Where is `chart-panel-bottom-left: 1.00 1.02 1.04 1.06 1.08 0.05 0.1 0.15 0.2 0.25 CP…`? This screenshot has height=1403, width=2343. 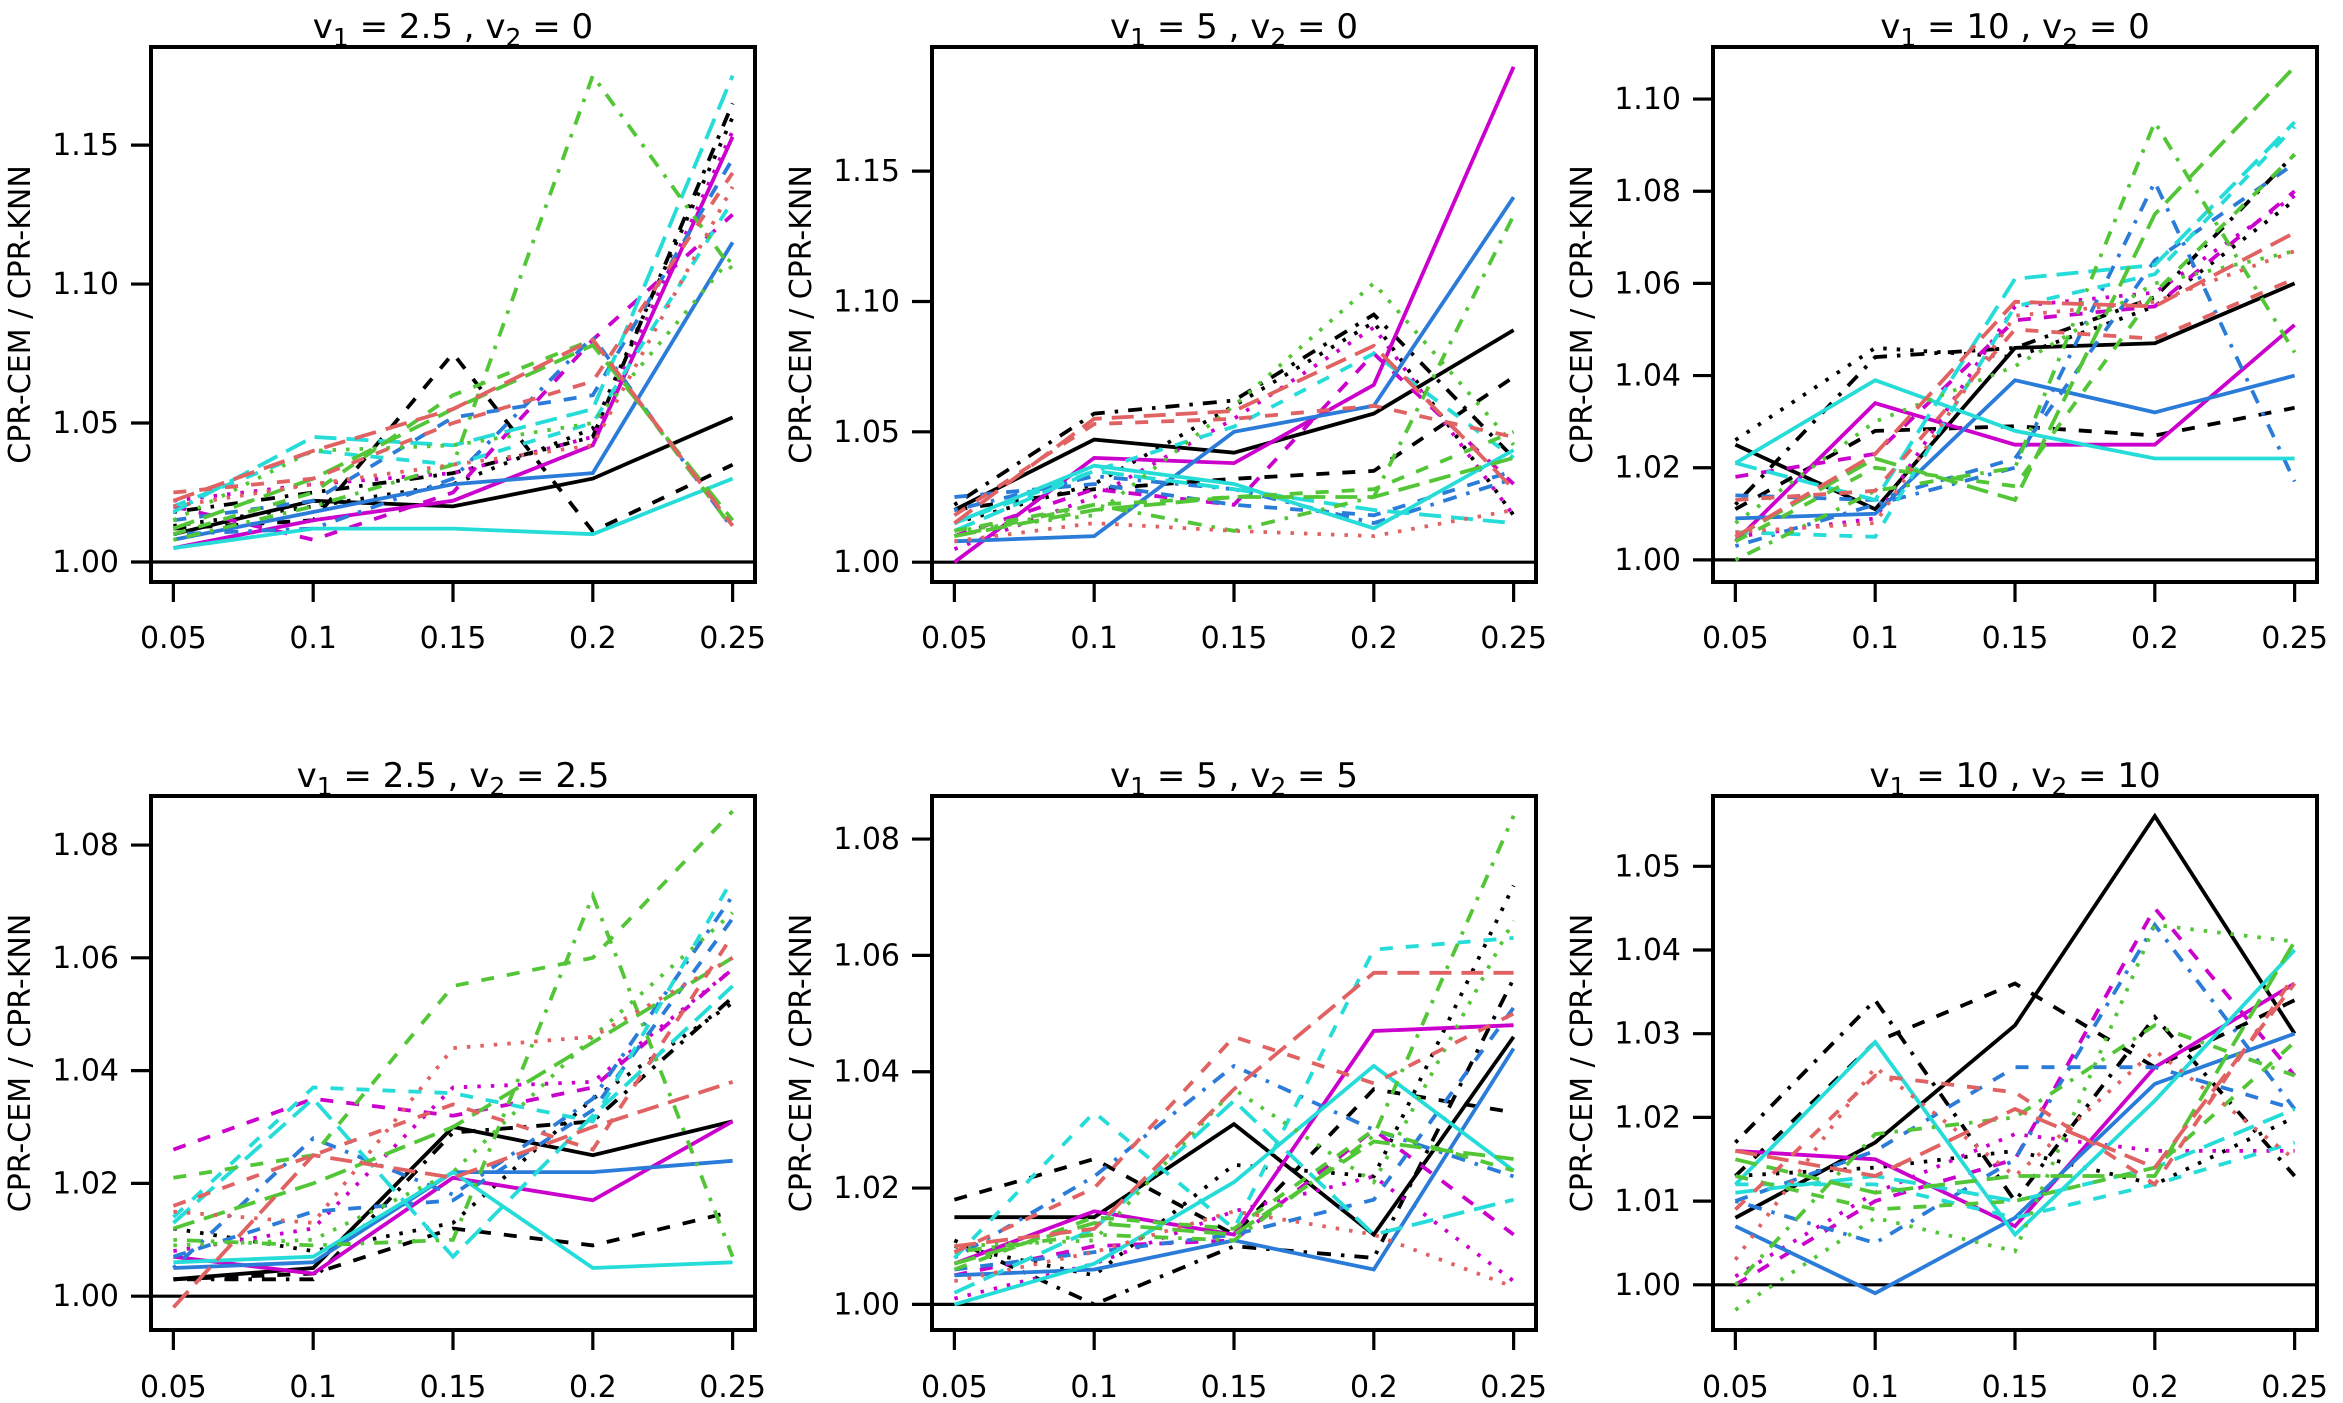 chart-panel-bottom-left: 1.00 1.02 1.04 1.06 1.08 0.05 0.1 0.15 0.2 0.25 CP… is located at coordinates (384, 1079).